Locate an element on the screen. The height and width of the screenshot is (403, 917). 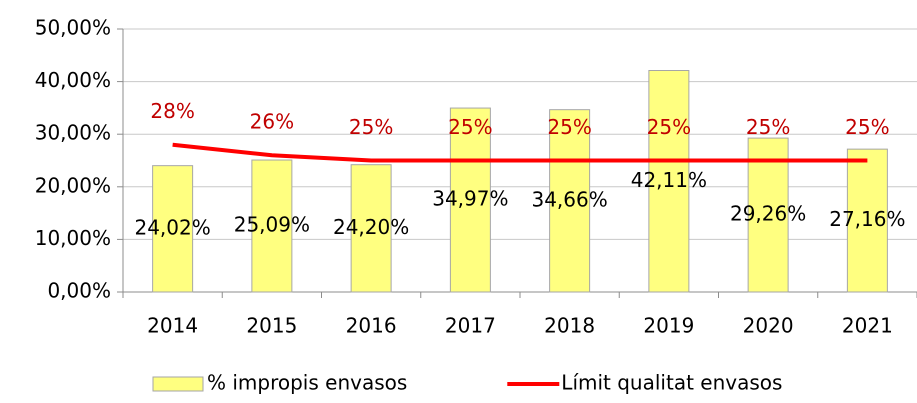
data-label: 42,11% is located at coordinates (669, 180).